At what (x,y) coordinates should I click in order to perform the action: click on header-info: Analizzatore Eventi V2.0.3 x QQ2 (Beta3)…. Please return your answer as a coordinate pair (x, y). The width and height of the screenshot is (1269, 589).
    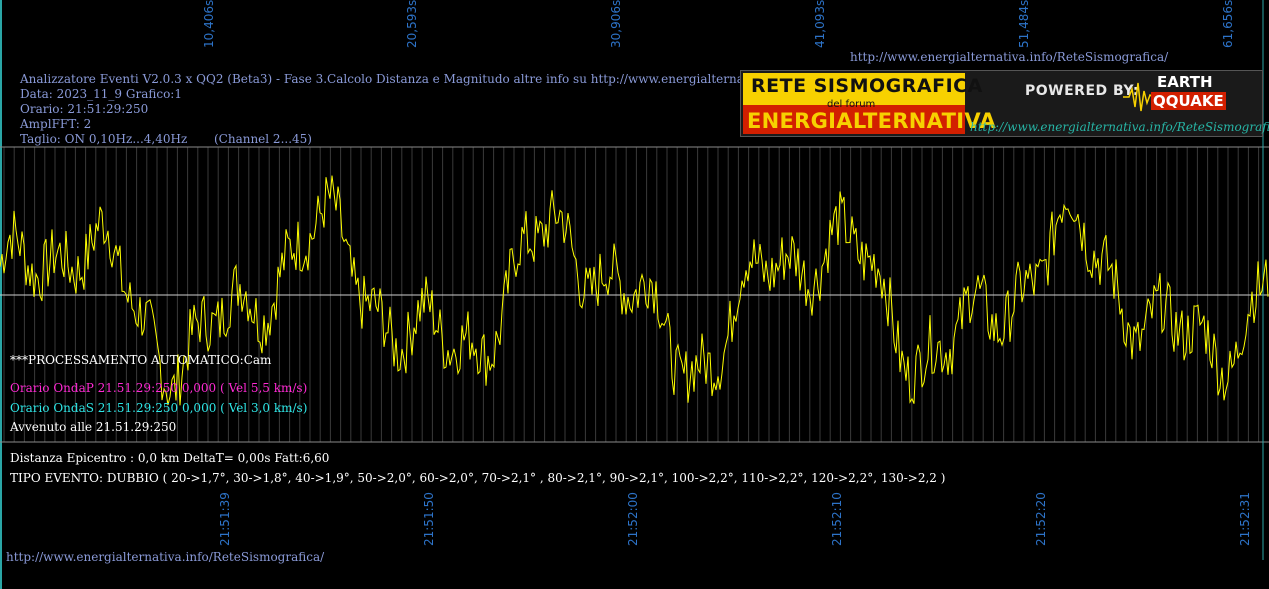
    Looking at the image, I should click on (437, 109).